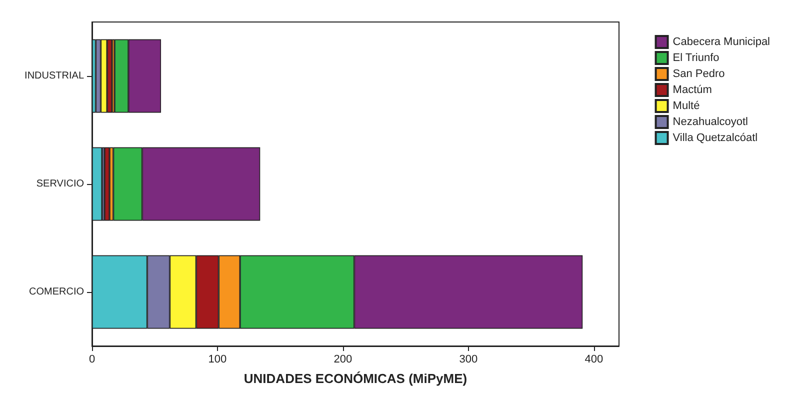 The image size is (785, 406). I want to click on legend-label: Cabecera Municipal, so click(721, 42).